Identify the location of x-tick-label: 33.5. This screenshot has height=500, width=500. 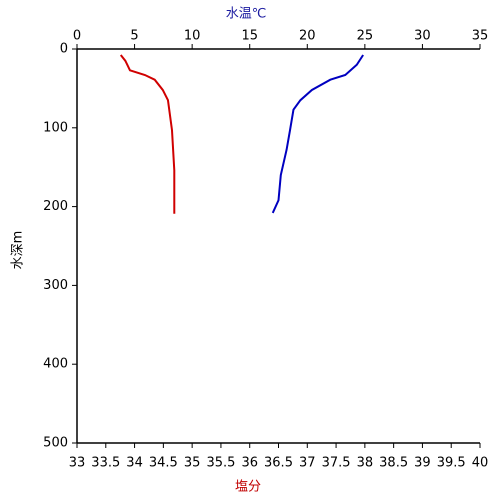
(105, 463).